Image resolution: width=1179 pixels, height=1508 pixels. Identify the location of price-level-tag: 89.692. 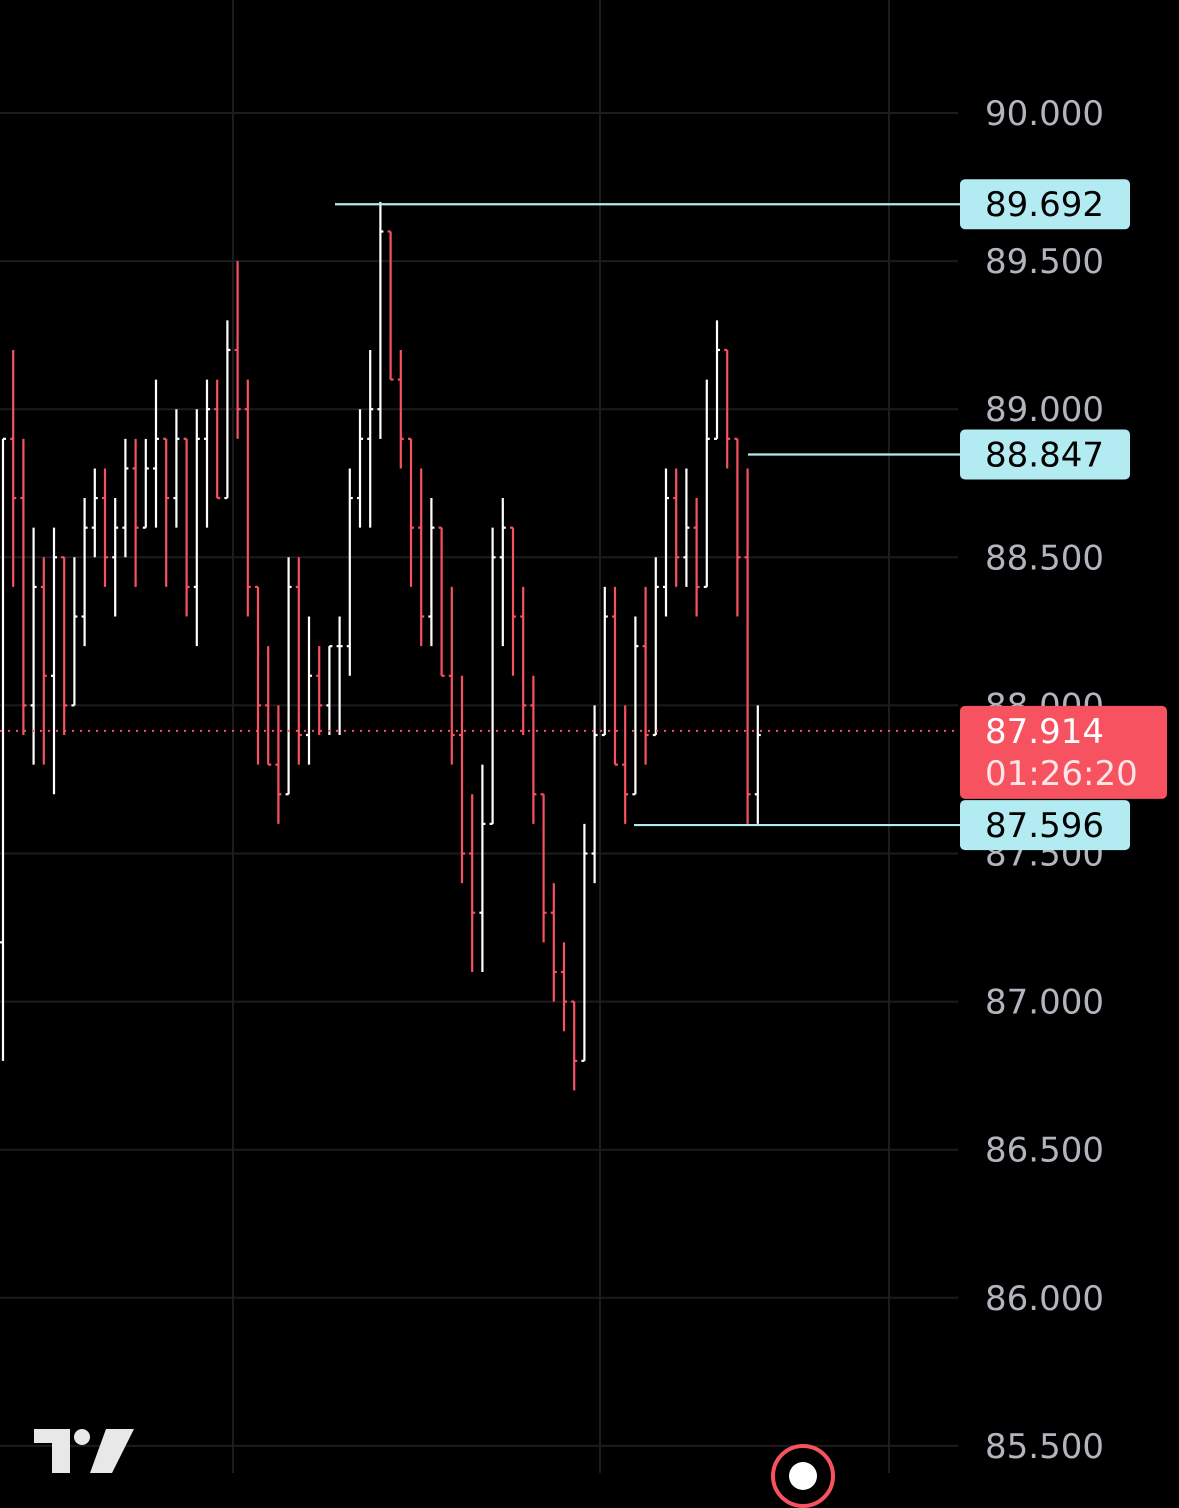
(1045, 204).